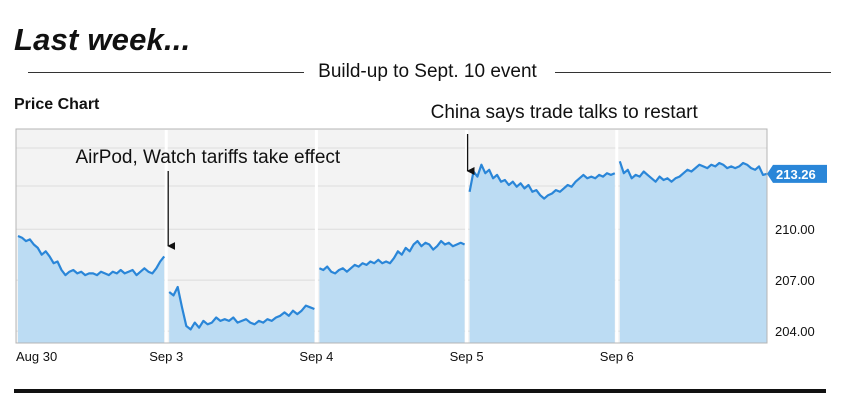  Describe the element at coordinates (565, 112) in the screenshot. I see `annotation-trade-talks: China says trade talks to restart` at that location.